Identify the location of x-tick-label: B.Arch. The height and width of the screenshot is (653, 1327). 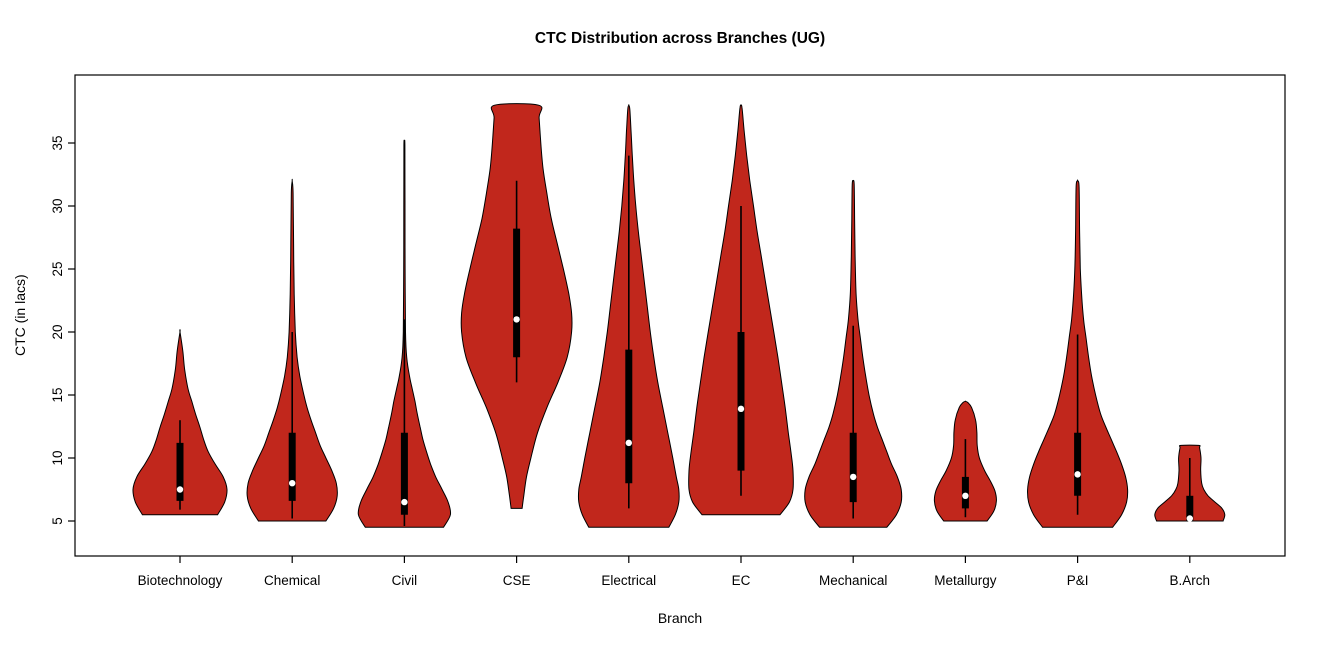
(1190, 580).